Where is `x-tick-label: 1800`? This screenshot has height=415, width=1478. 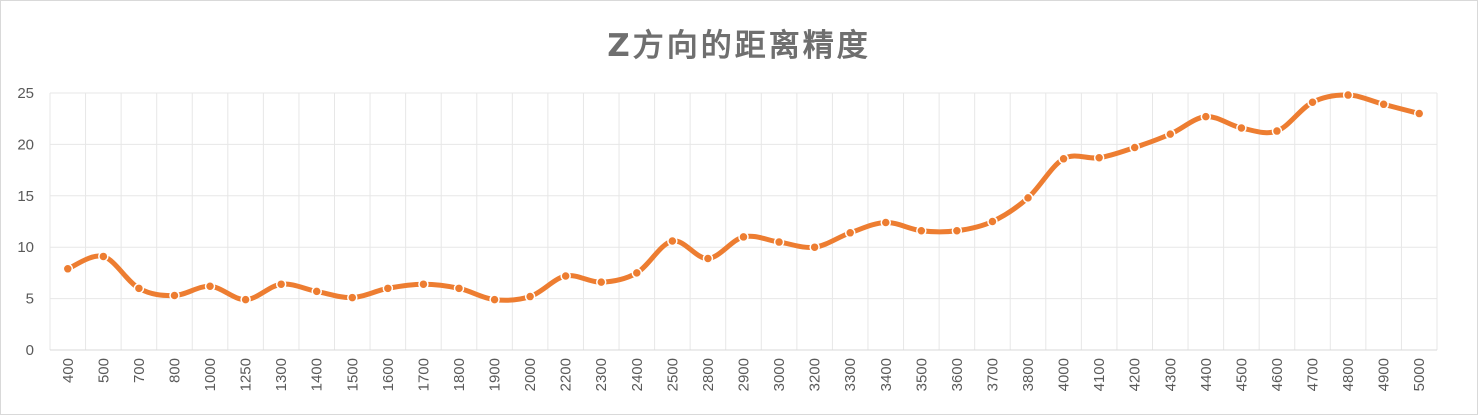 x-tick-label: 1800 is located at coordinates (459, 374).